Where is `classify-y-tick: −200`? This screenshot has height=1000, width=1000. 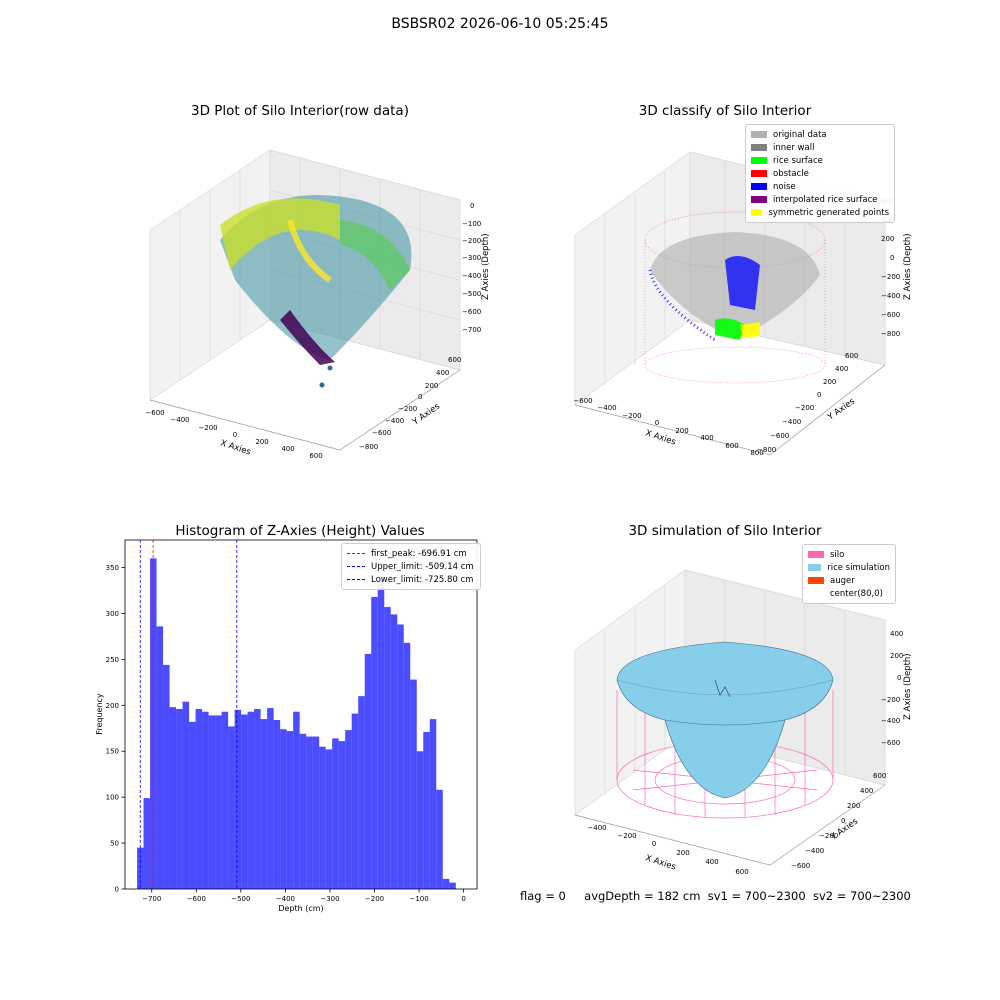 classify-y-tick: −200 is located at coordinates (804, 408).